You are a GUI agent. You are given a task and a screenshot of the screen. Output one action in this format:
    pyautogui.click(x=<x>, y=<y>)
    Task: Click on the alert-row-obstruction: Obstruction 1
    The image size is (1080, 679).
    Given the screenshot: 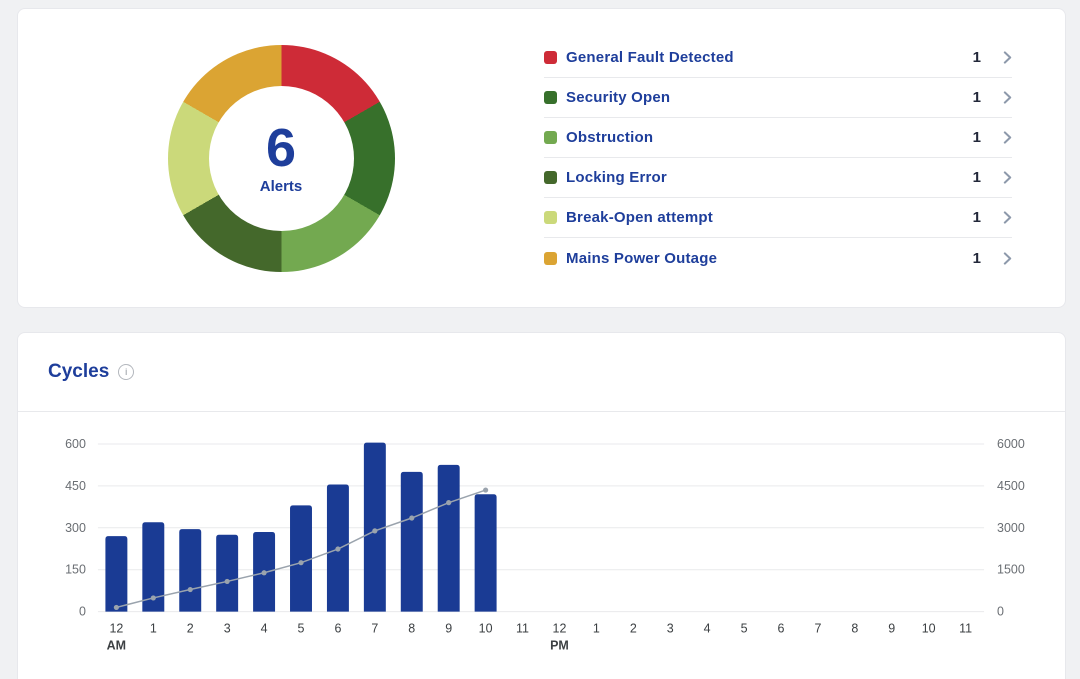 What is the action you would take?
    pyautogui.click(x=778, y=138)
    